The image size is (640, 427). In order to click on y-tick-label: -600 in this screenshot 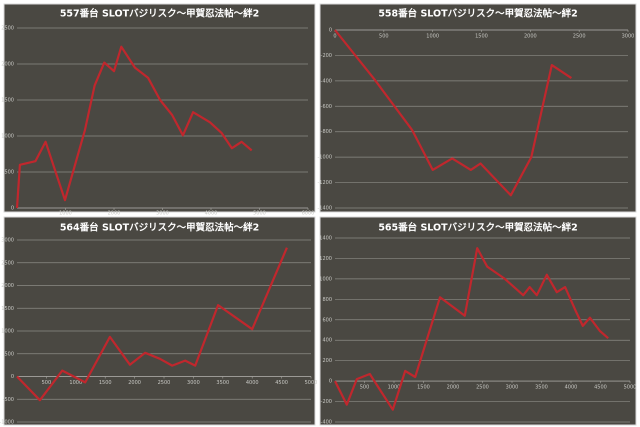, I will do `click(326, 107)`.